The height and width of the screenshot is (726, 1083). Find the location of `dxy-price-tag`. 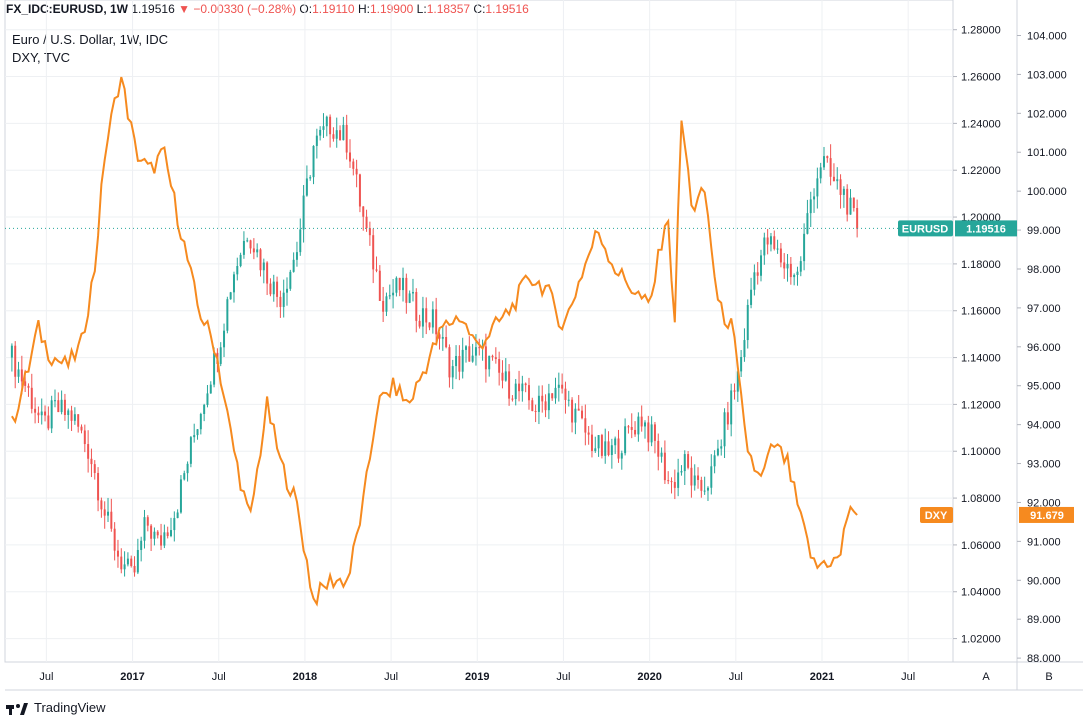

dxy-price-tag is located at coordinates (1046, 514).